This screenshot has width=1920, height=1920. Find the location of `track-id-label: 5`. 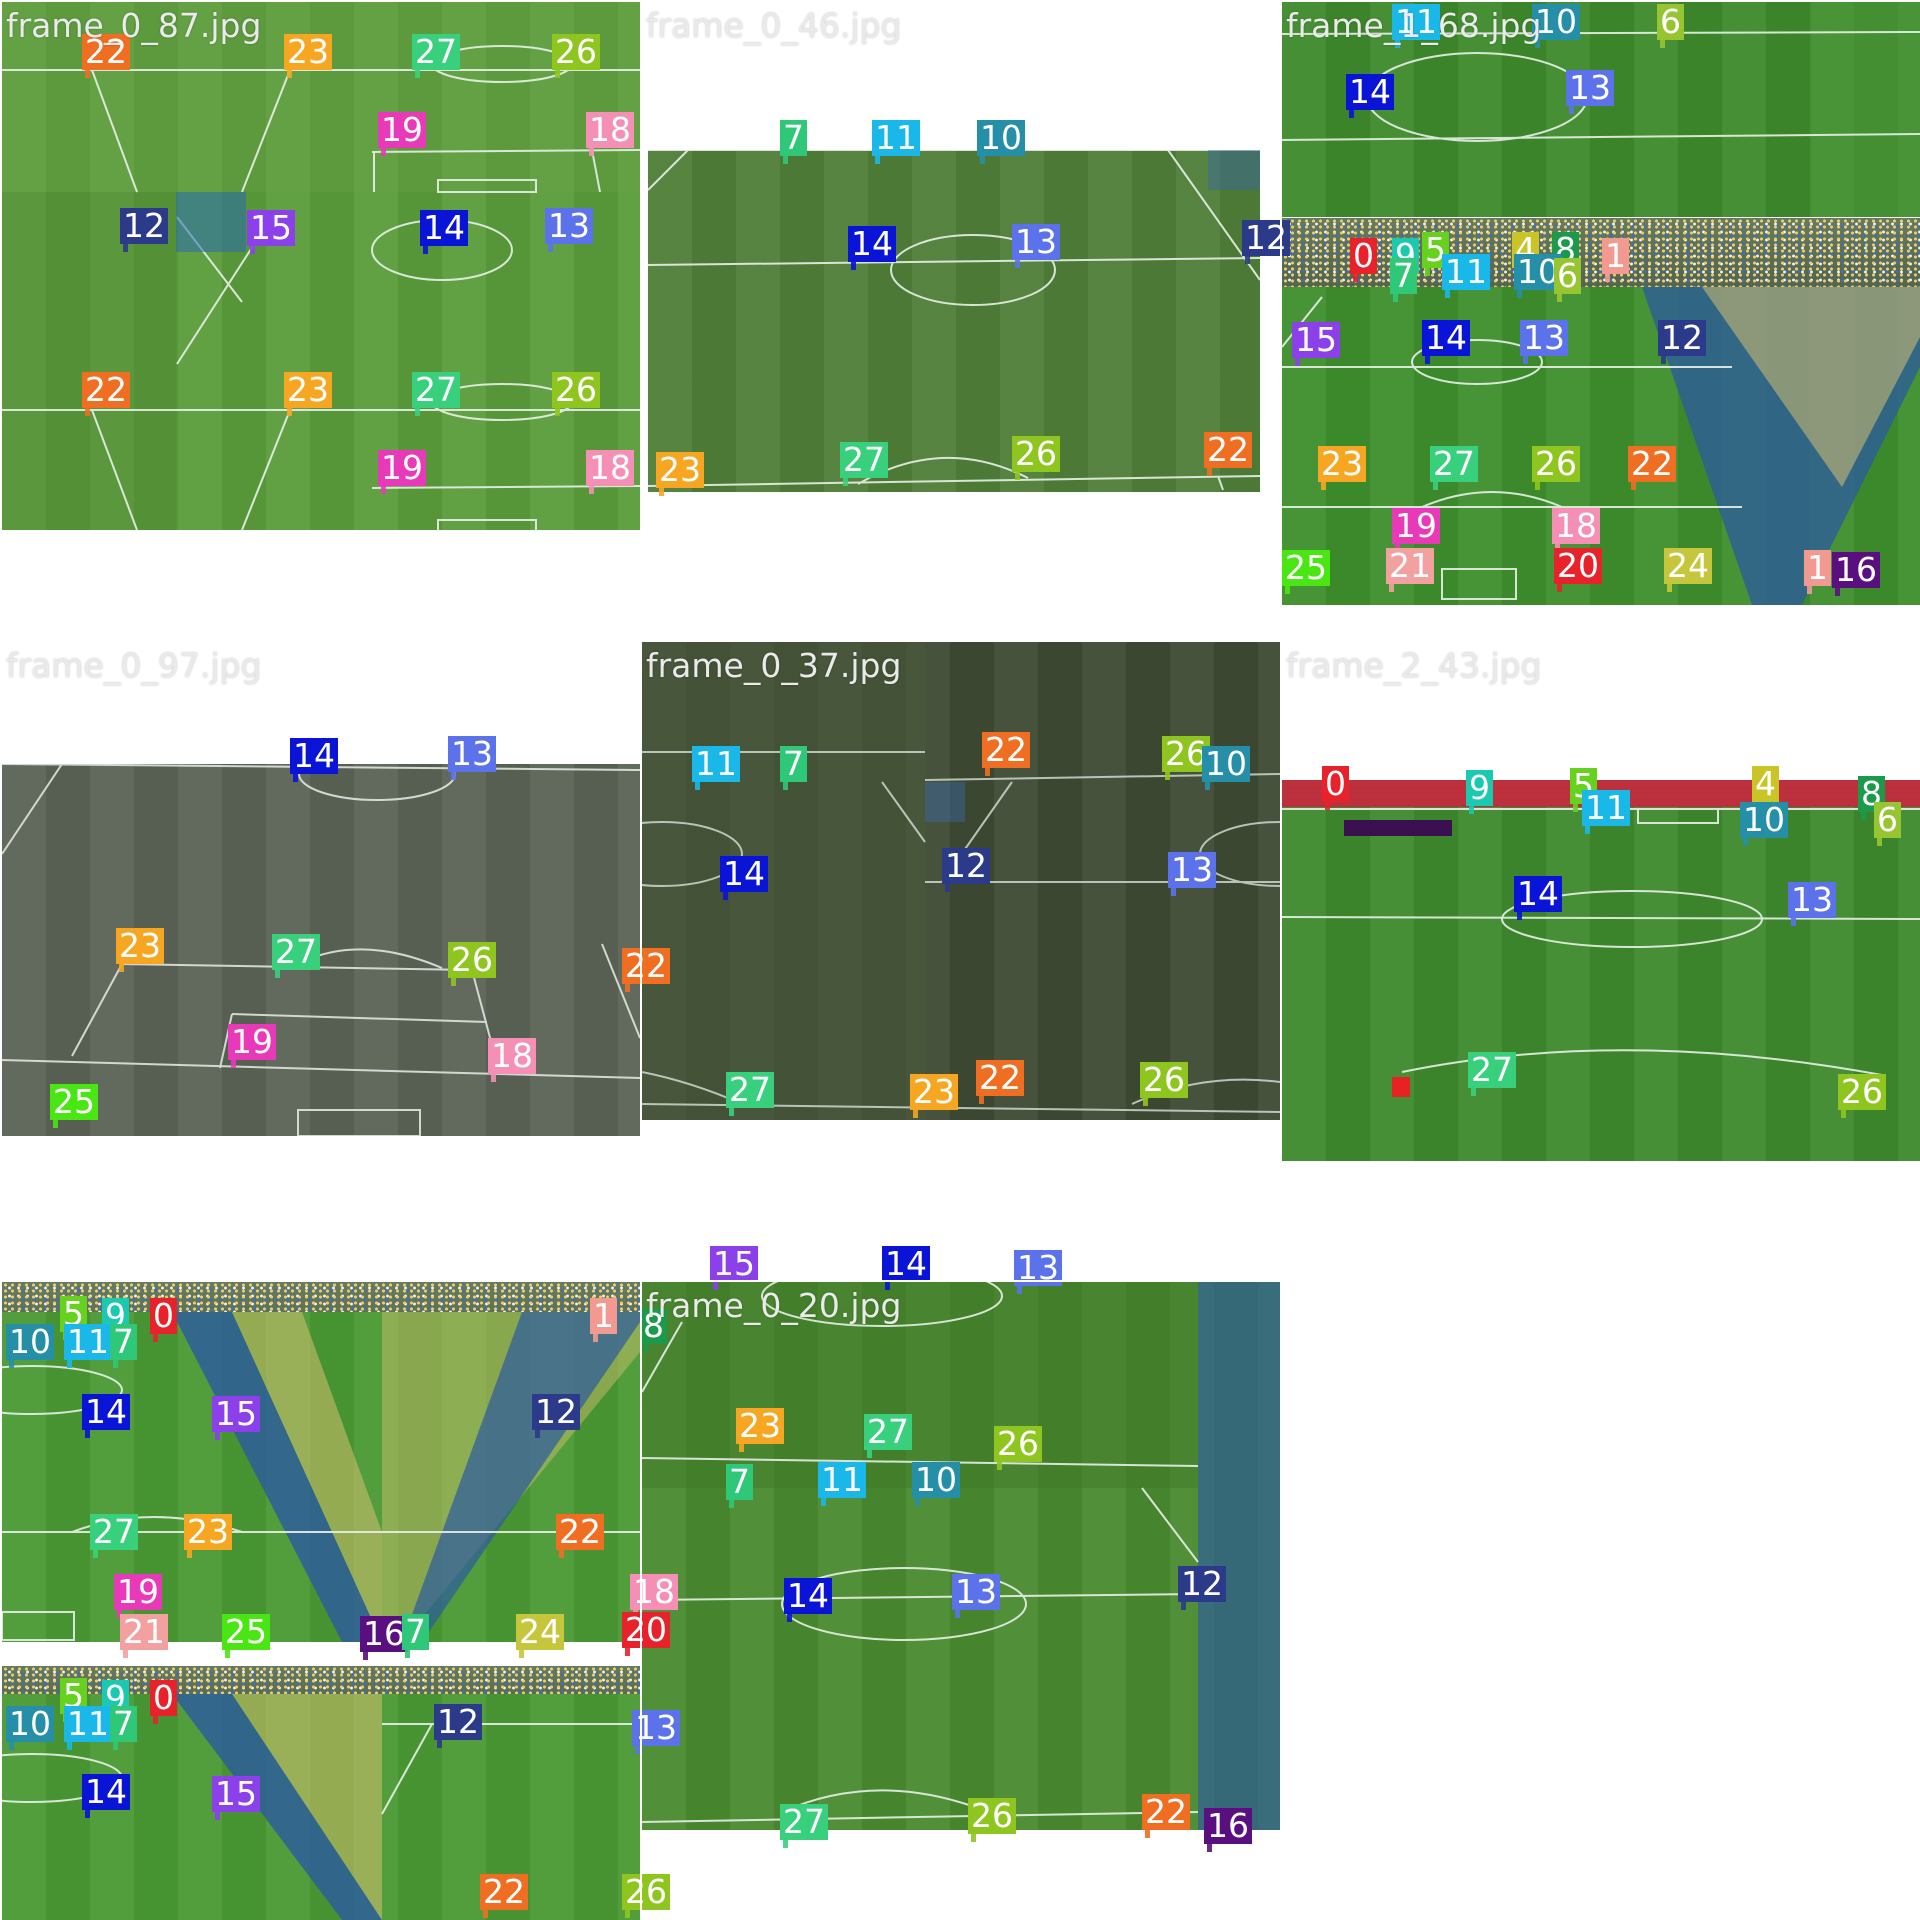

track-id-label: 5 is located at coordinates (1435, 254).